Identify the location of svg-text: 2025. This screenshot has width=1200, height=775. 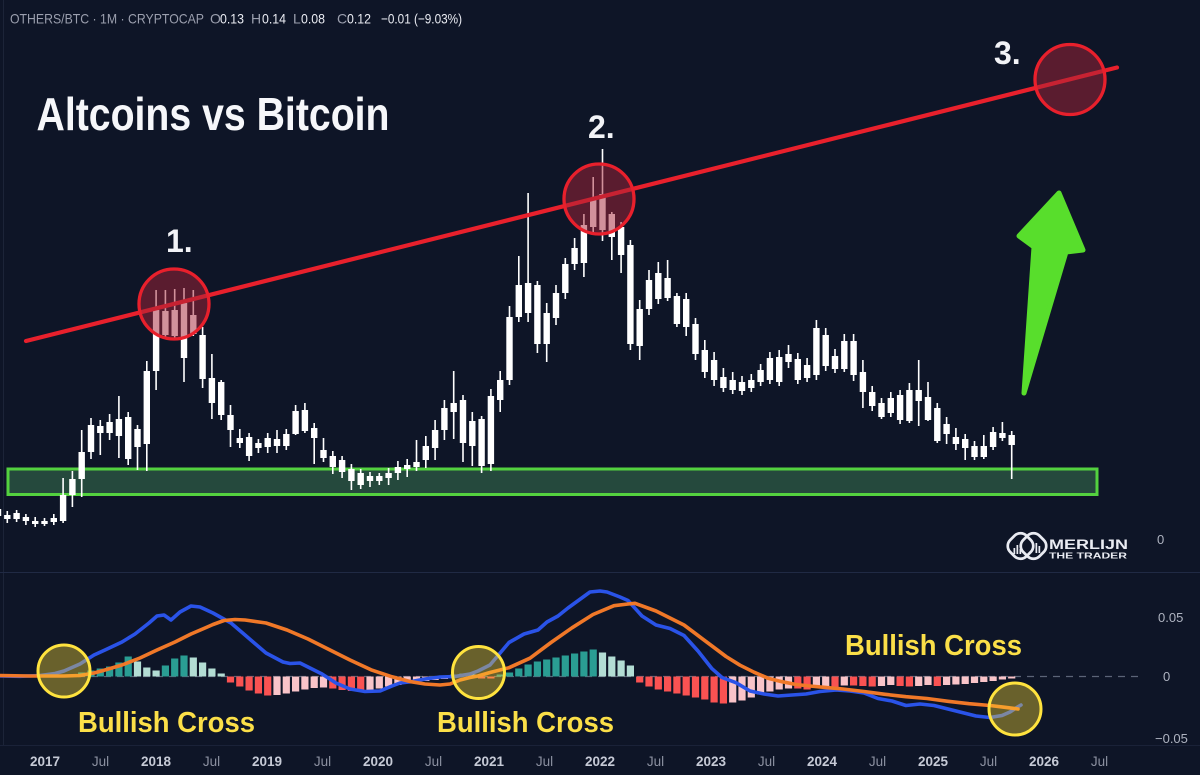
(933, 761).